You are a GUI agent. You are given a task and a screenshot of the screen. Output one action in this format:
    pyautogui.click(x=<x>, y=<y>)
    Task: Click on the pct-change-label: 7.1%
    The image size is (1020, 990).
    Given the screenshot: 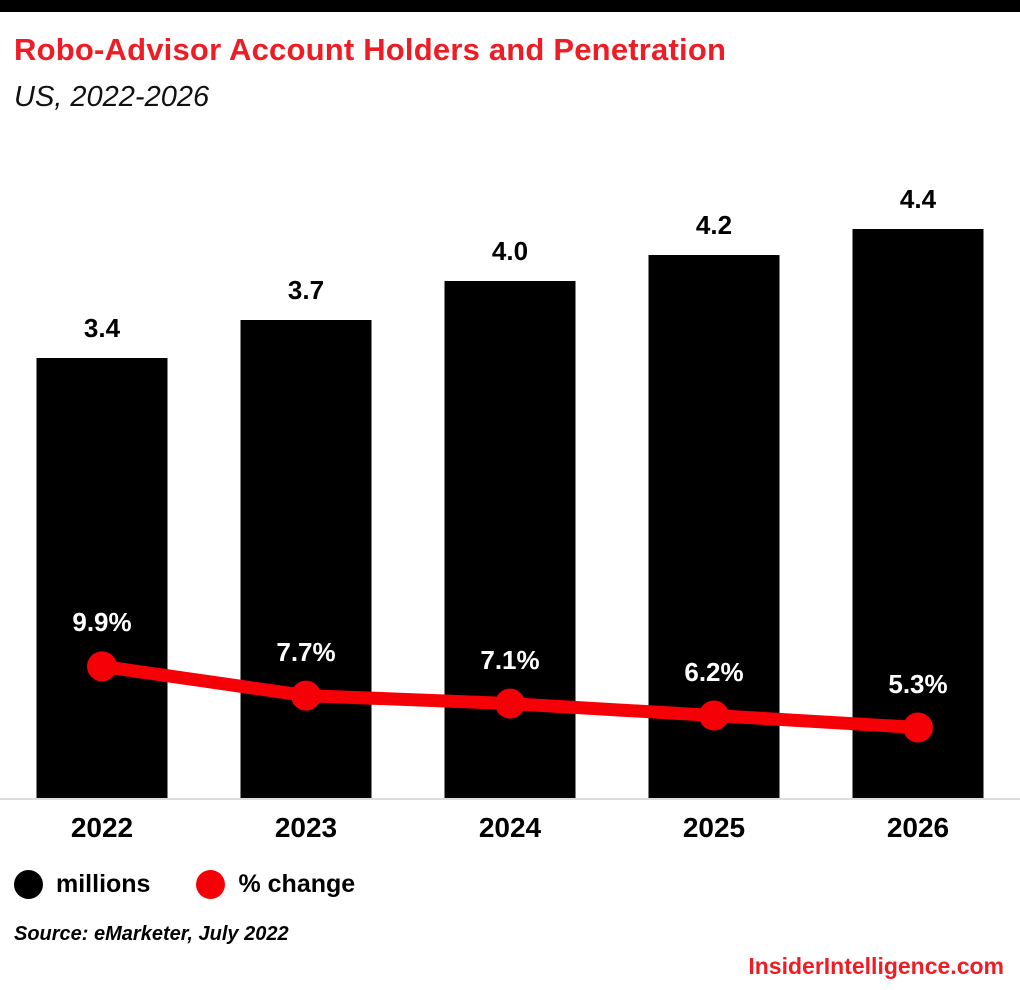 What is the action you would take?
    pyautogui.click(x=510, y=659)
    